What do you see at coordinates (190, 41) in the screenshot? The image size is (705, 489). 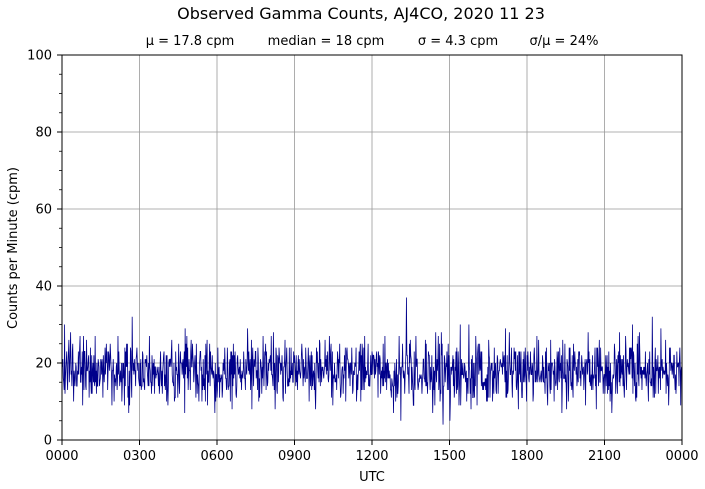 I see `stat-mean: μ = 17.8 cpm` at bounding box center [190, 41].